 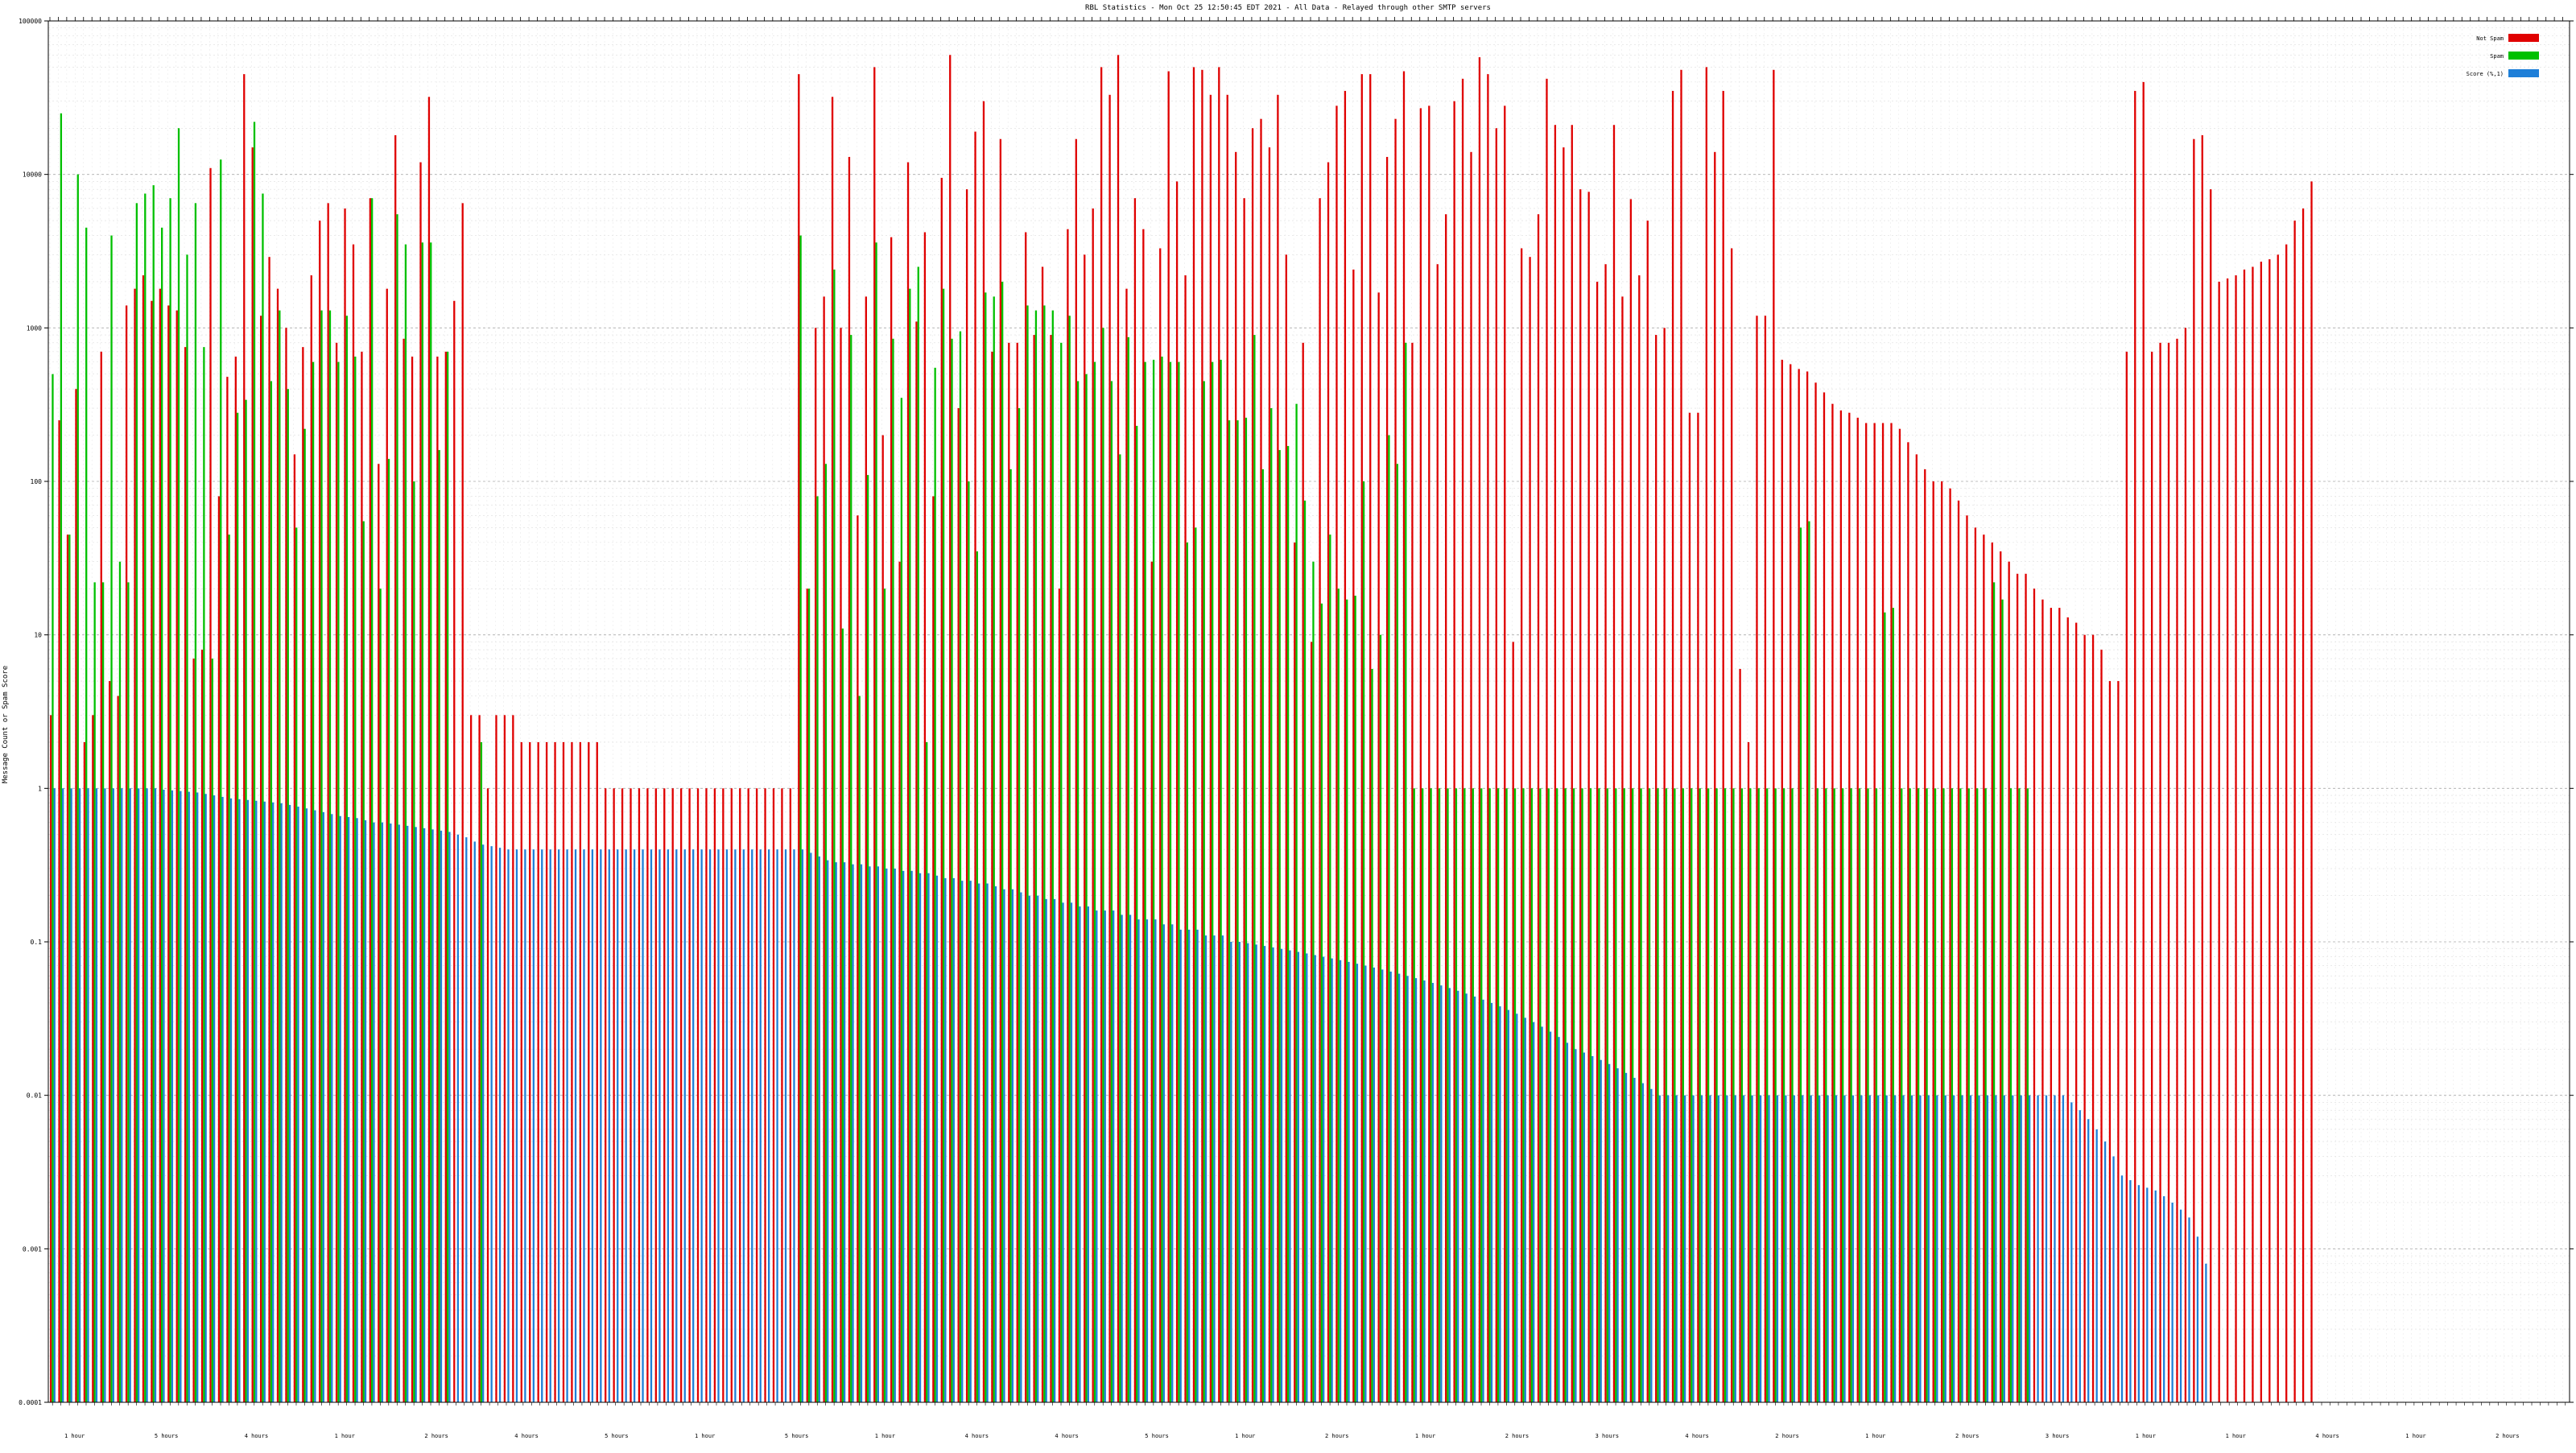 I want to click on legend-swatch, so click(x=2523, y=56).